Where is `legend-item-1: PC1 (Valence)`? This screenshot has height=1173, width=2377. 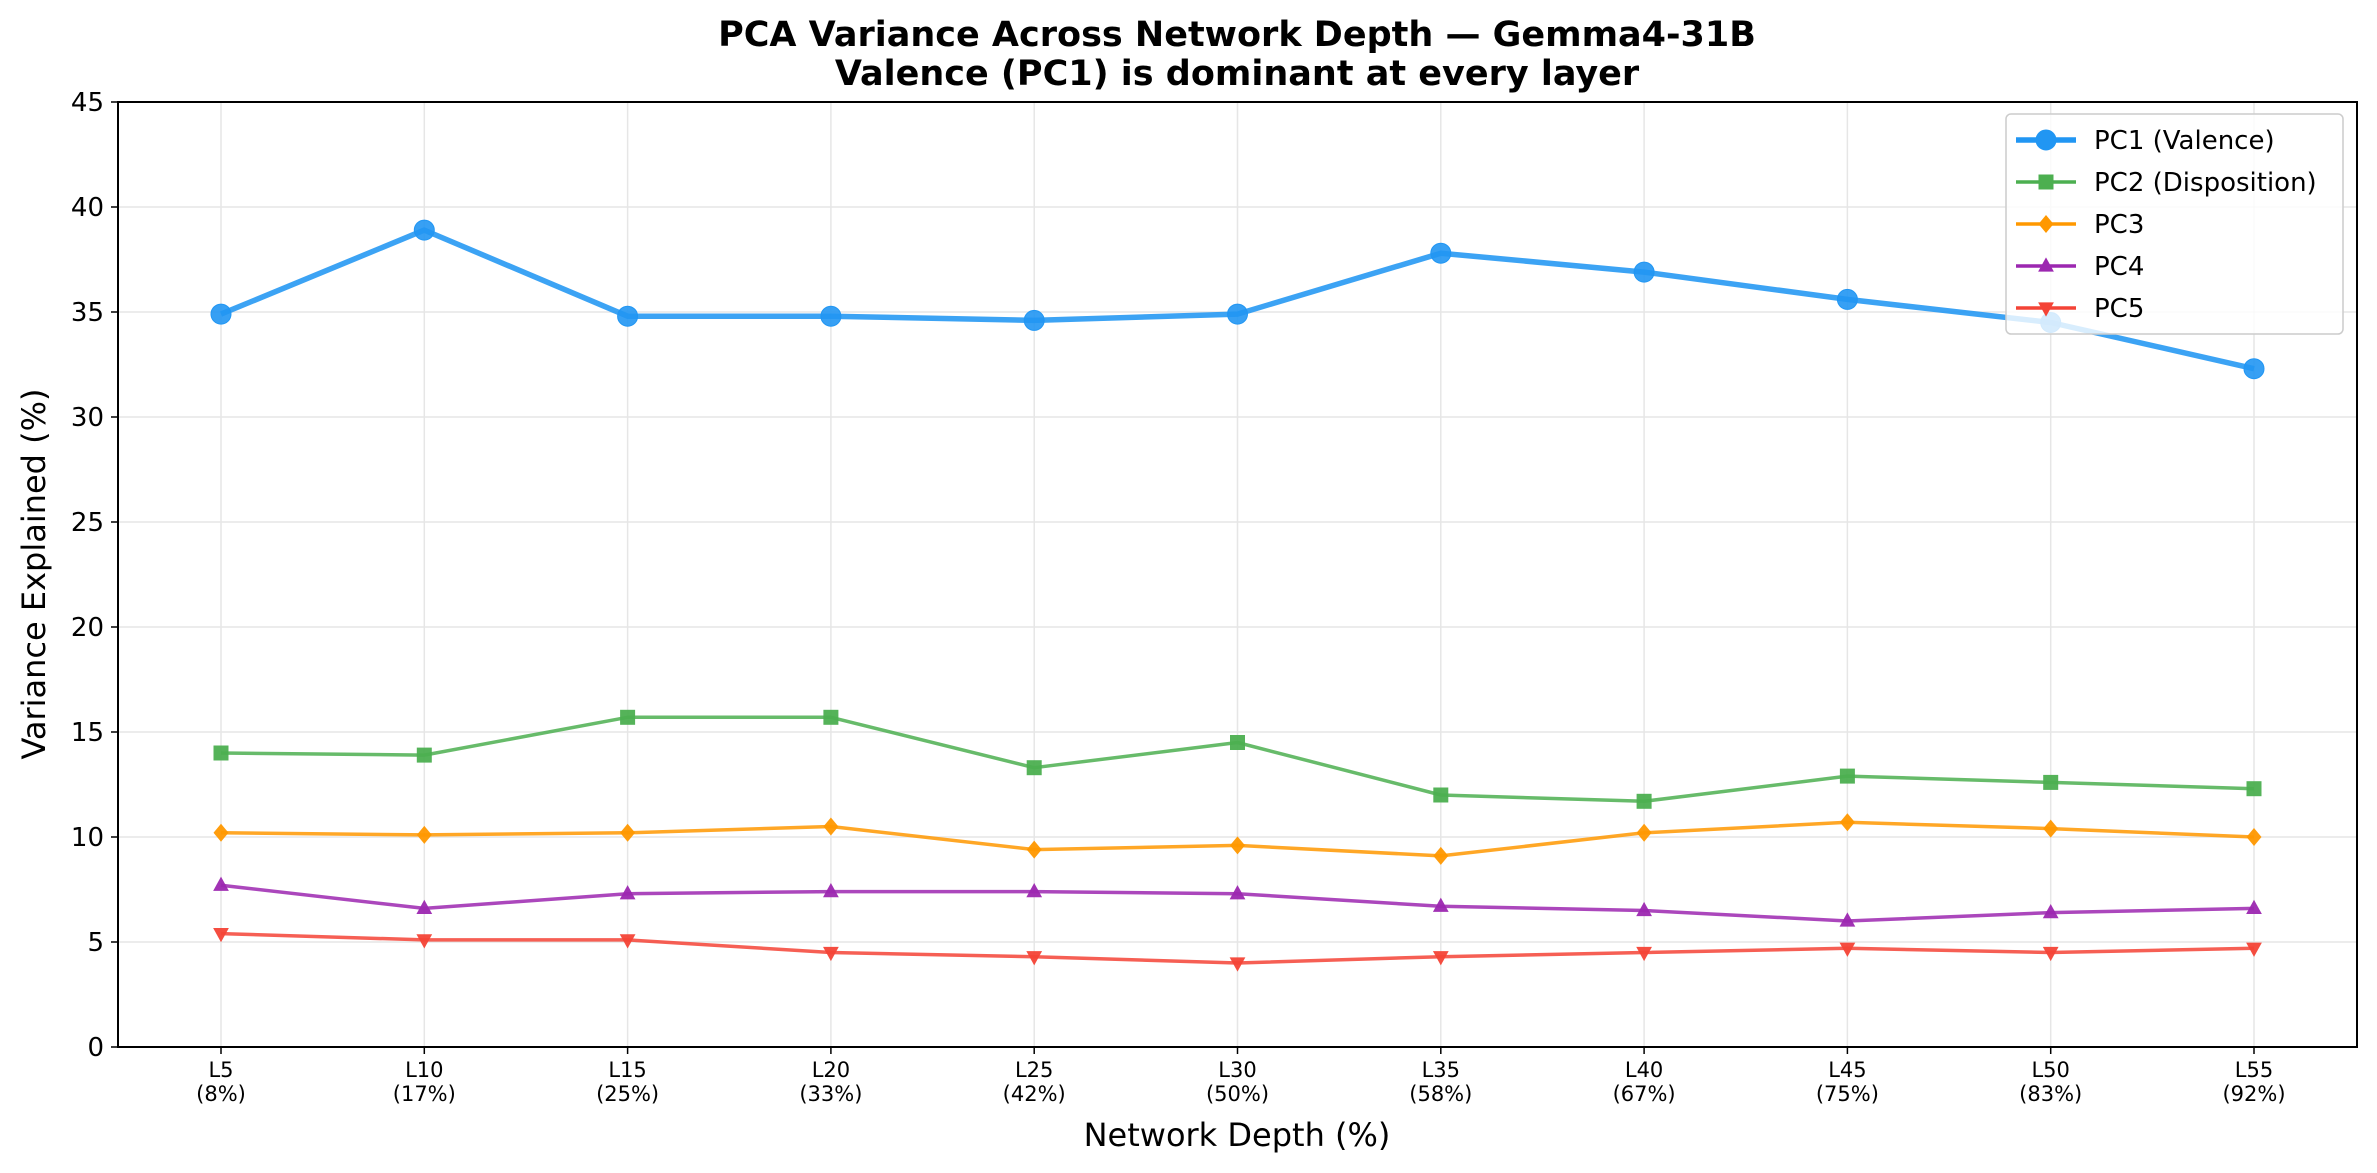 legend-item-1: PC1 (Valence) is located at coordinates (2145, 141).